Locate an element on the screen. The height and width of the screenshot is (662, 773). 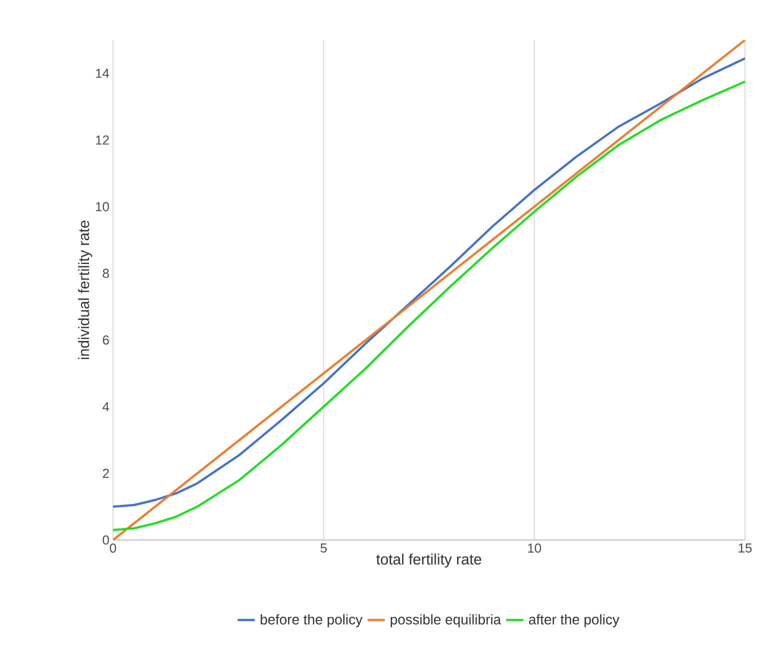
y-tick-label: 10 is located at coordinates (102, 207).